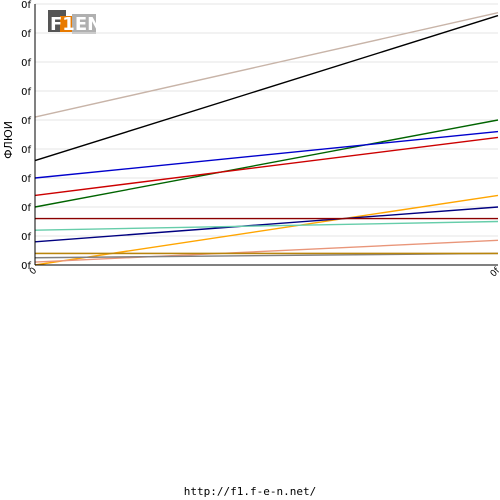  Describe the element at coordinates (264, 272) in the screenshot. I see `x-tick-labels: 0 0f` at that location.